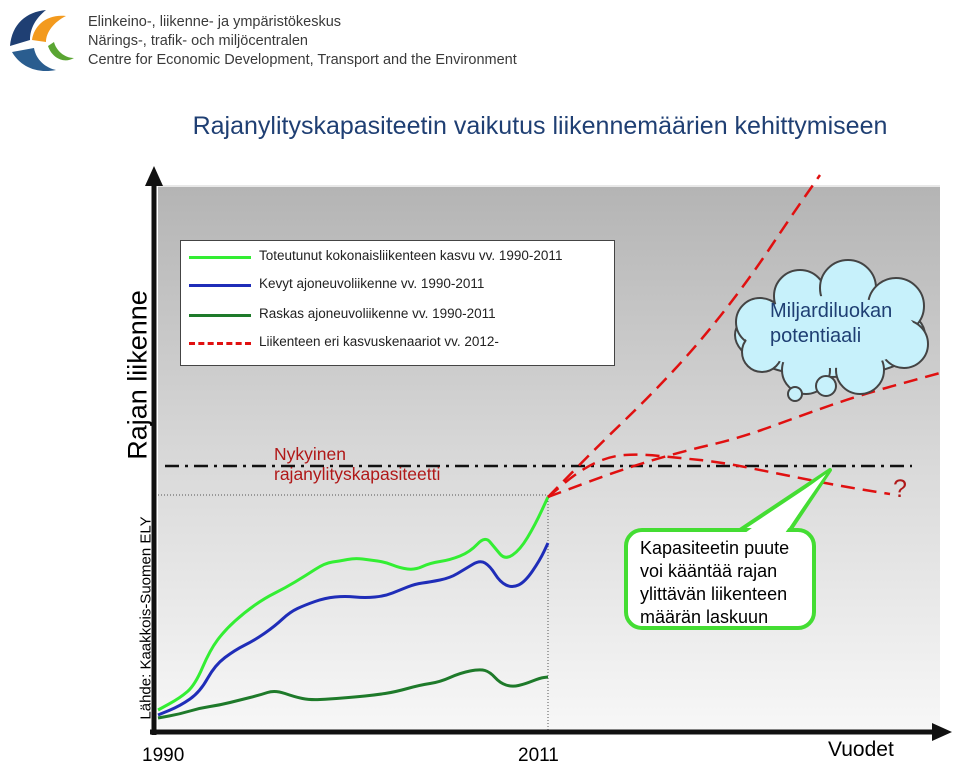  Describe the element at coordinates (714, 594) in the screenshot. I see `bubble-label-line: ylittävän liikenteen` at that location.